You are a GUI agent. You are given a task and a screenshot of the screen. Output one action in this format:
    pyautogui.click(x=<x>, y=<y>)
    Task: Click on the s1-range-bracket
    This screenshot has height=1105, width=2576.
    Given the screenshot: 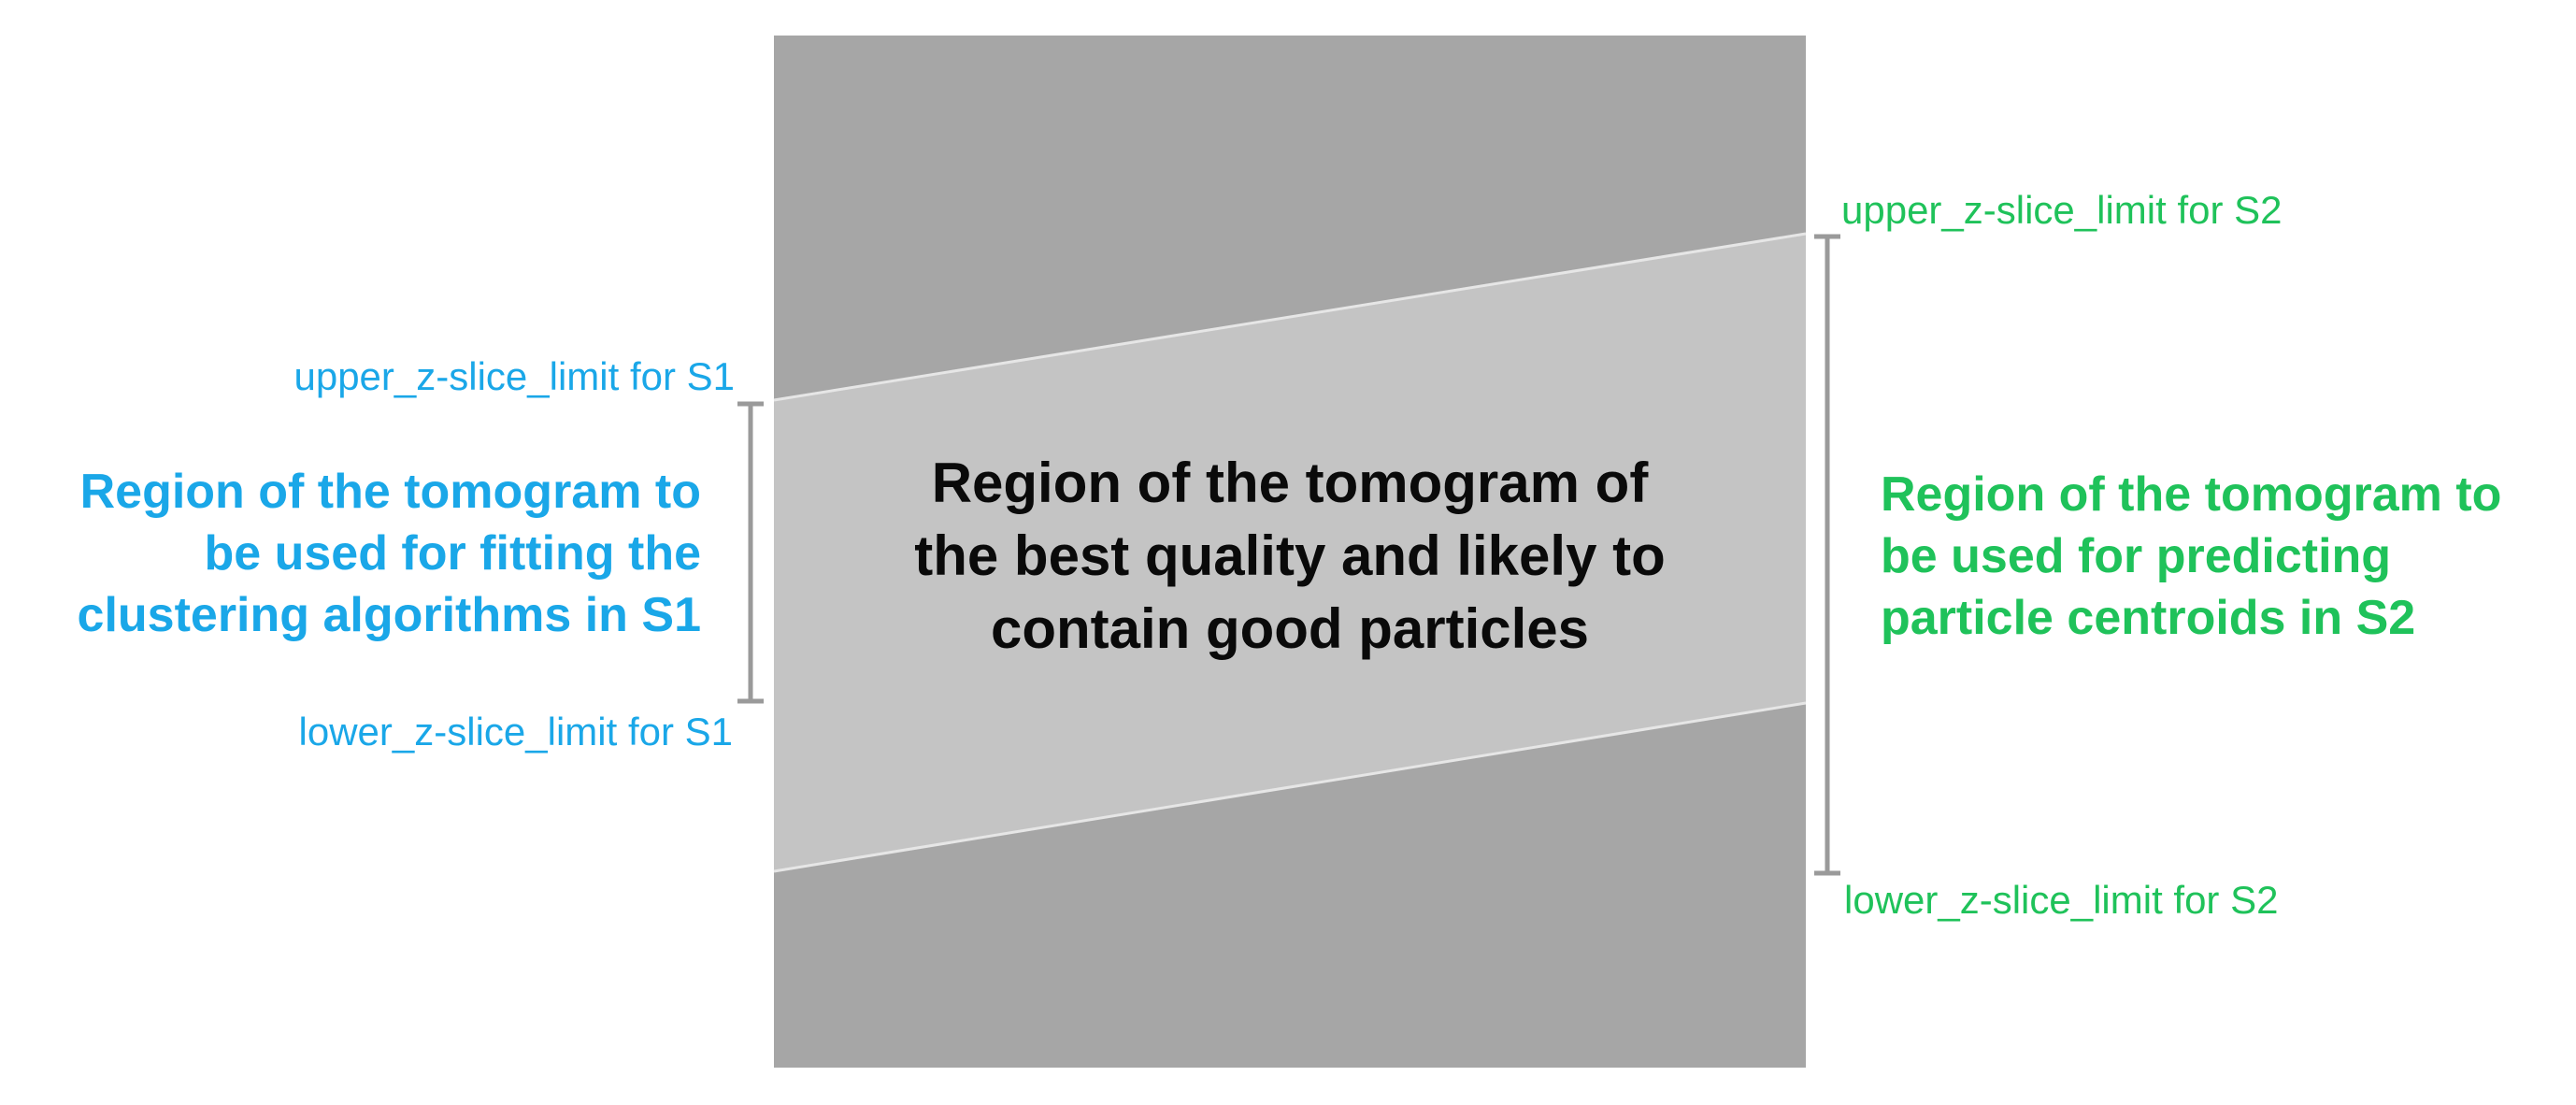 What is the action you would take?
    pyautogui.click(x=750, y=552)
    